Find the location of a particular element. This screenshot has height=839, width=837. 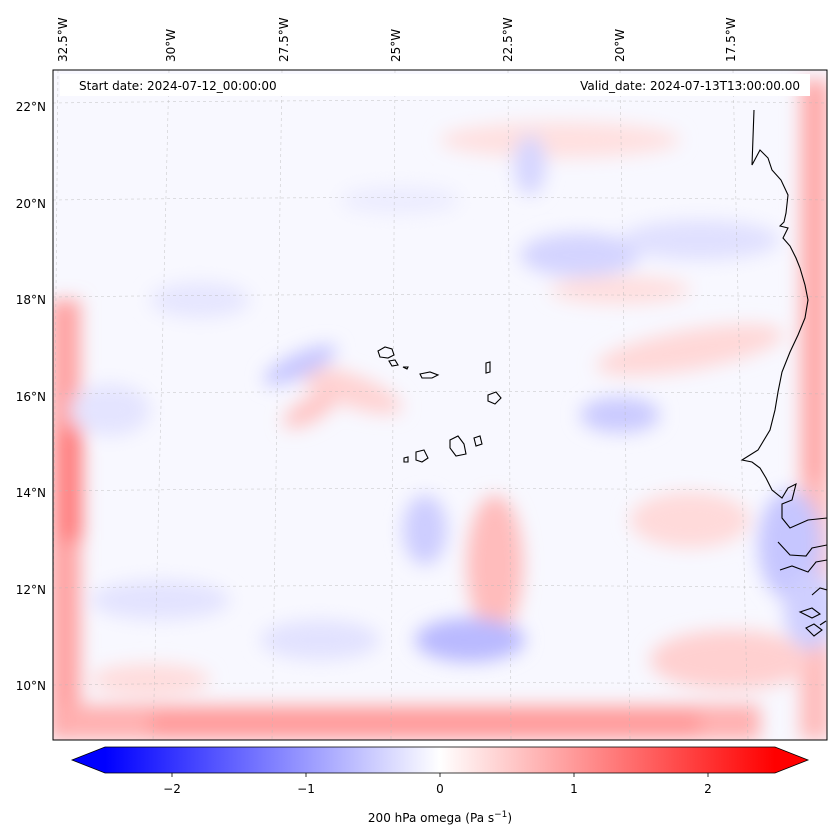

date-label-background is located at coordinates (435, 85).